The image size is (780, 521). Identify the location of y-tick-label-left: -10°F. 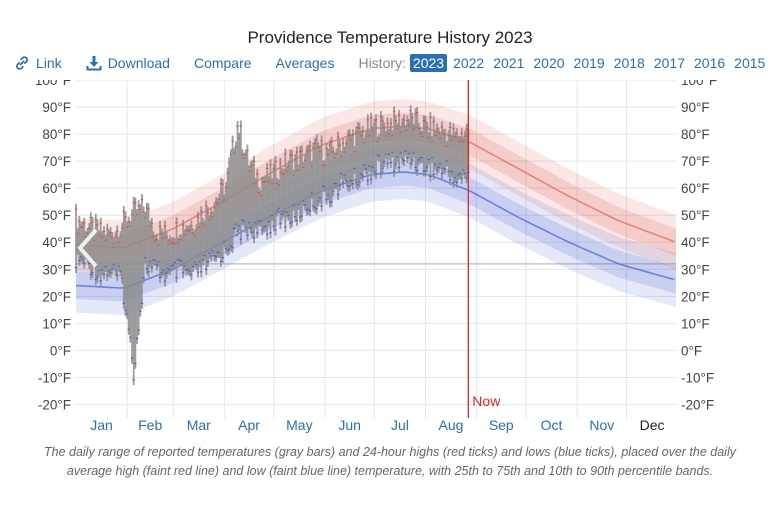
(54, 377).